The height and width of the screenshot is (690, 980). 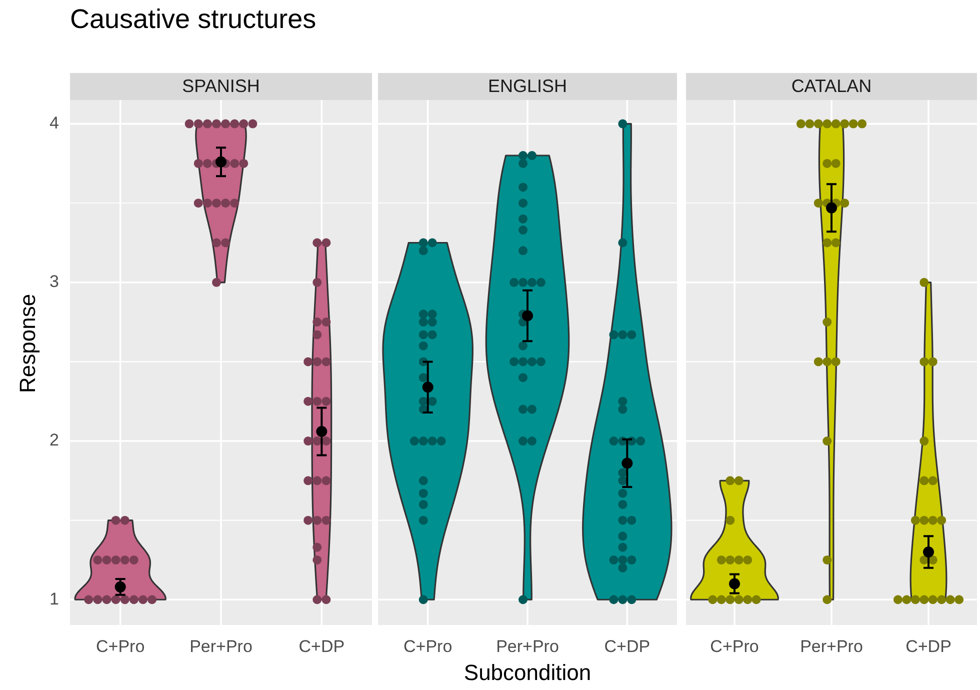 I want to click on y-tick-label: 2, so click(x=54, y=440).